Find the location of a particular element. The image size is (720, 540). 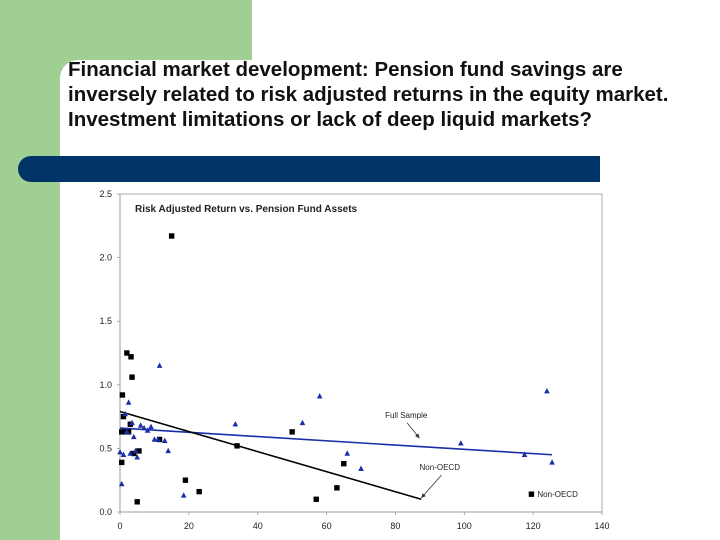

fit-lines is located at coordinates (336, 455).